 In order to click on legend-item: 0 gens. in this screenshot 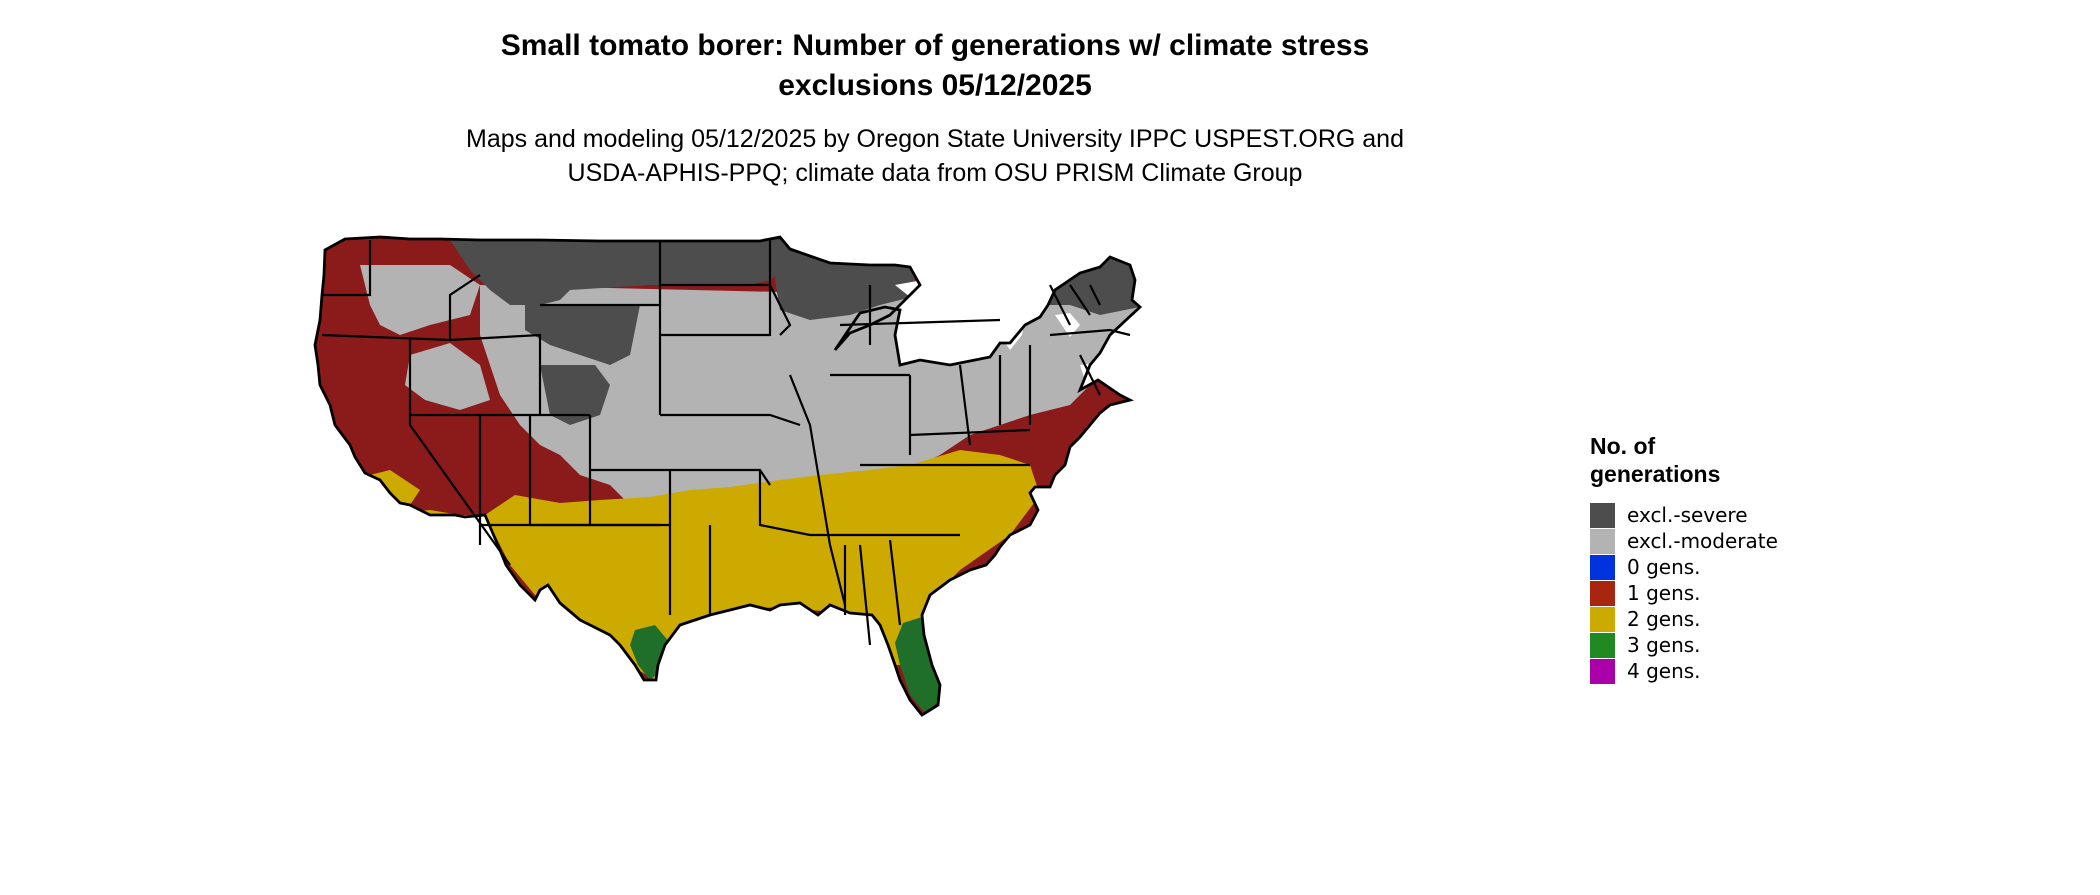, I will do `click(1720, 567)`.